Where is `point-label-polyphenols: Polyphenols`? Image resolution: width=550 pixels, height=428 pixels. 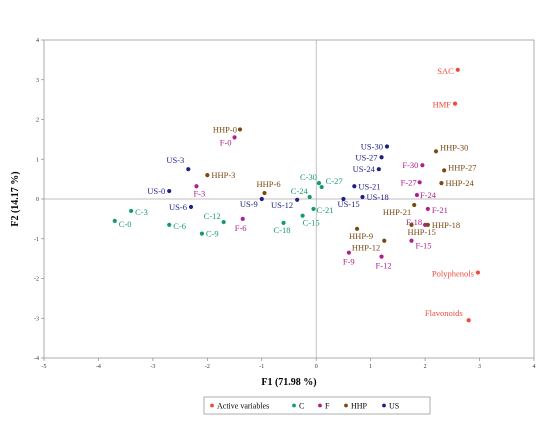 point-label-polyphenols: Polyphenols is located at coordinates (453, 274).